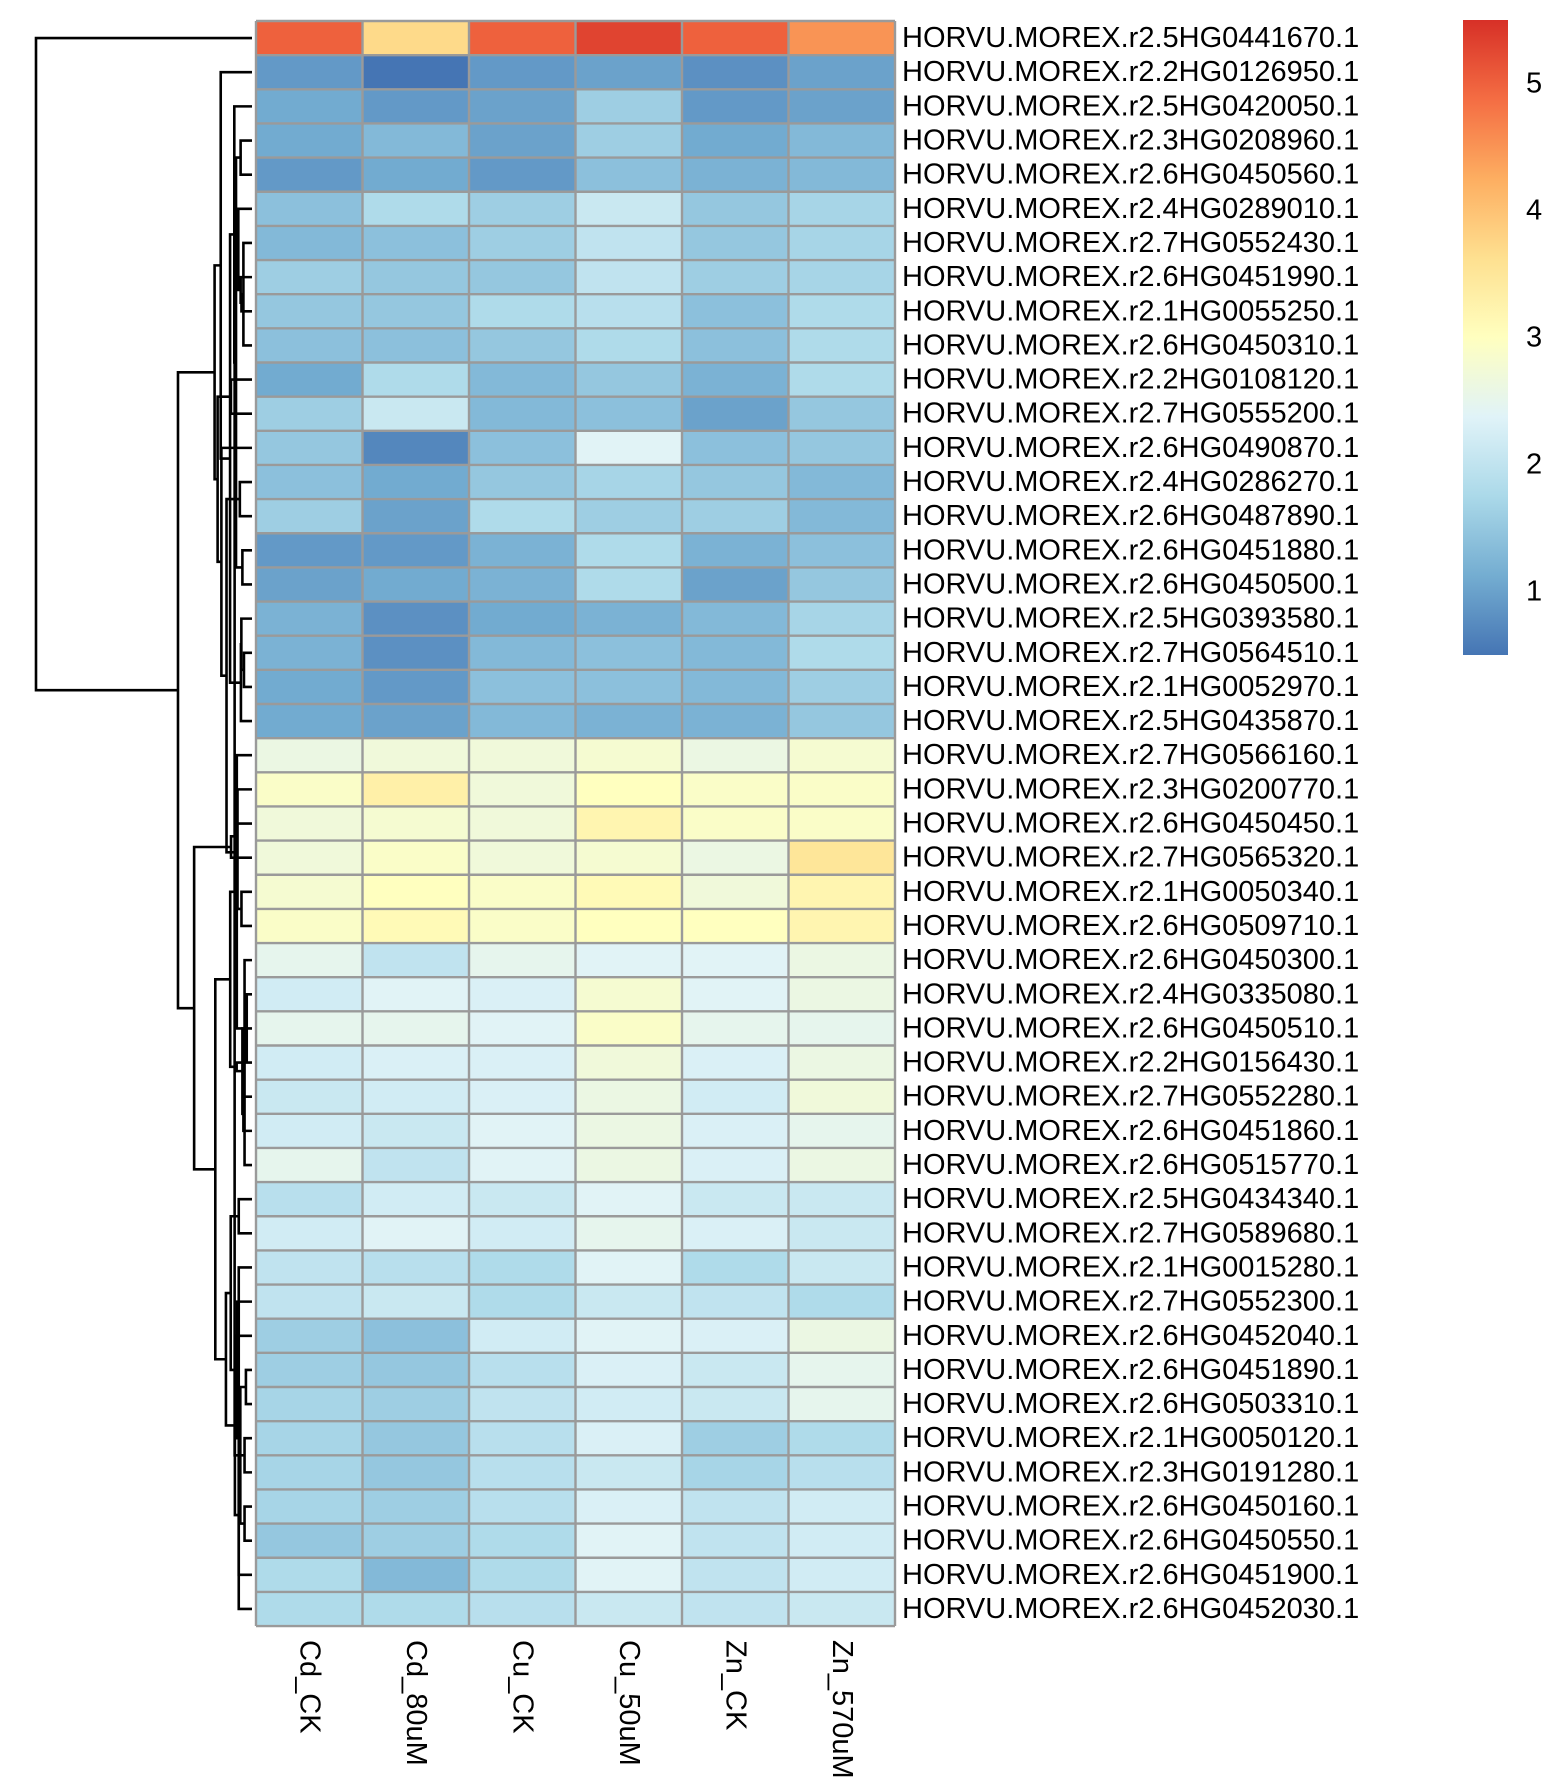 The width and height of the screenshot is (1563, 1788). Describe the element at coordinates (842, 1709) in the screenshot. I see `column-label: Zn_570uM` at that location.